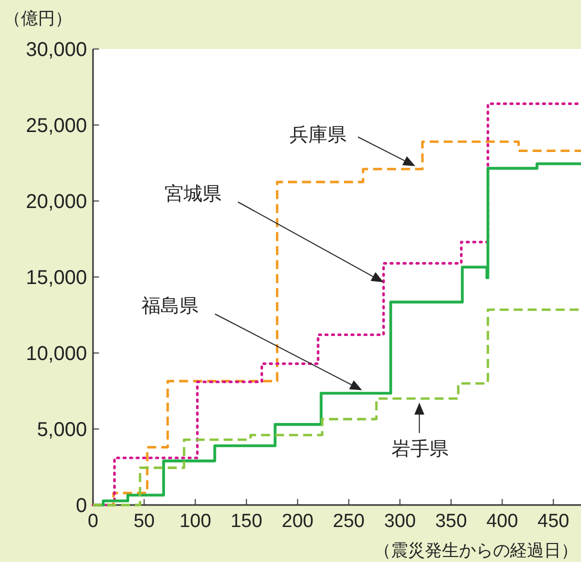 This screenshot has width=581, height=562. I want to click on x-tick-label: 50, so click(144, 521).